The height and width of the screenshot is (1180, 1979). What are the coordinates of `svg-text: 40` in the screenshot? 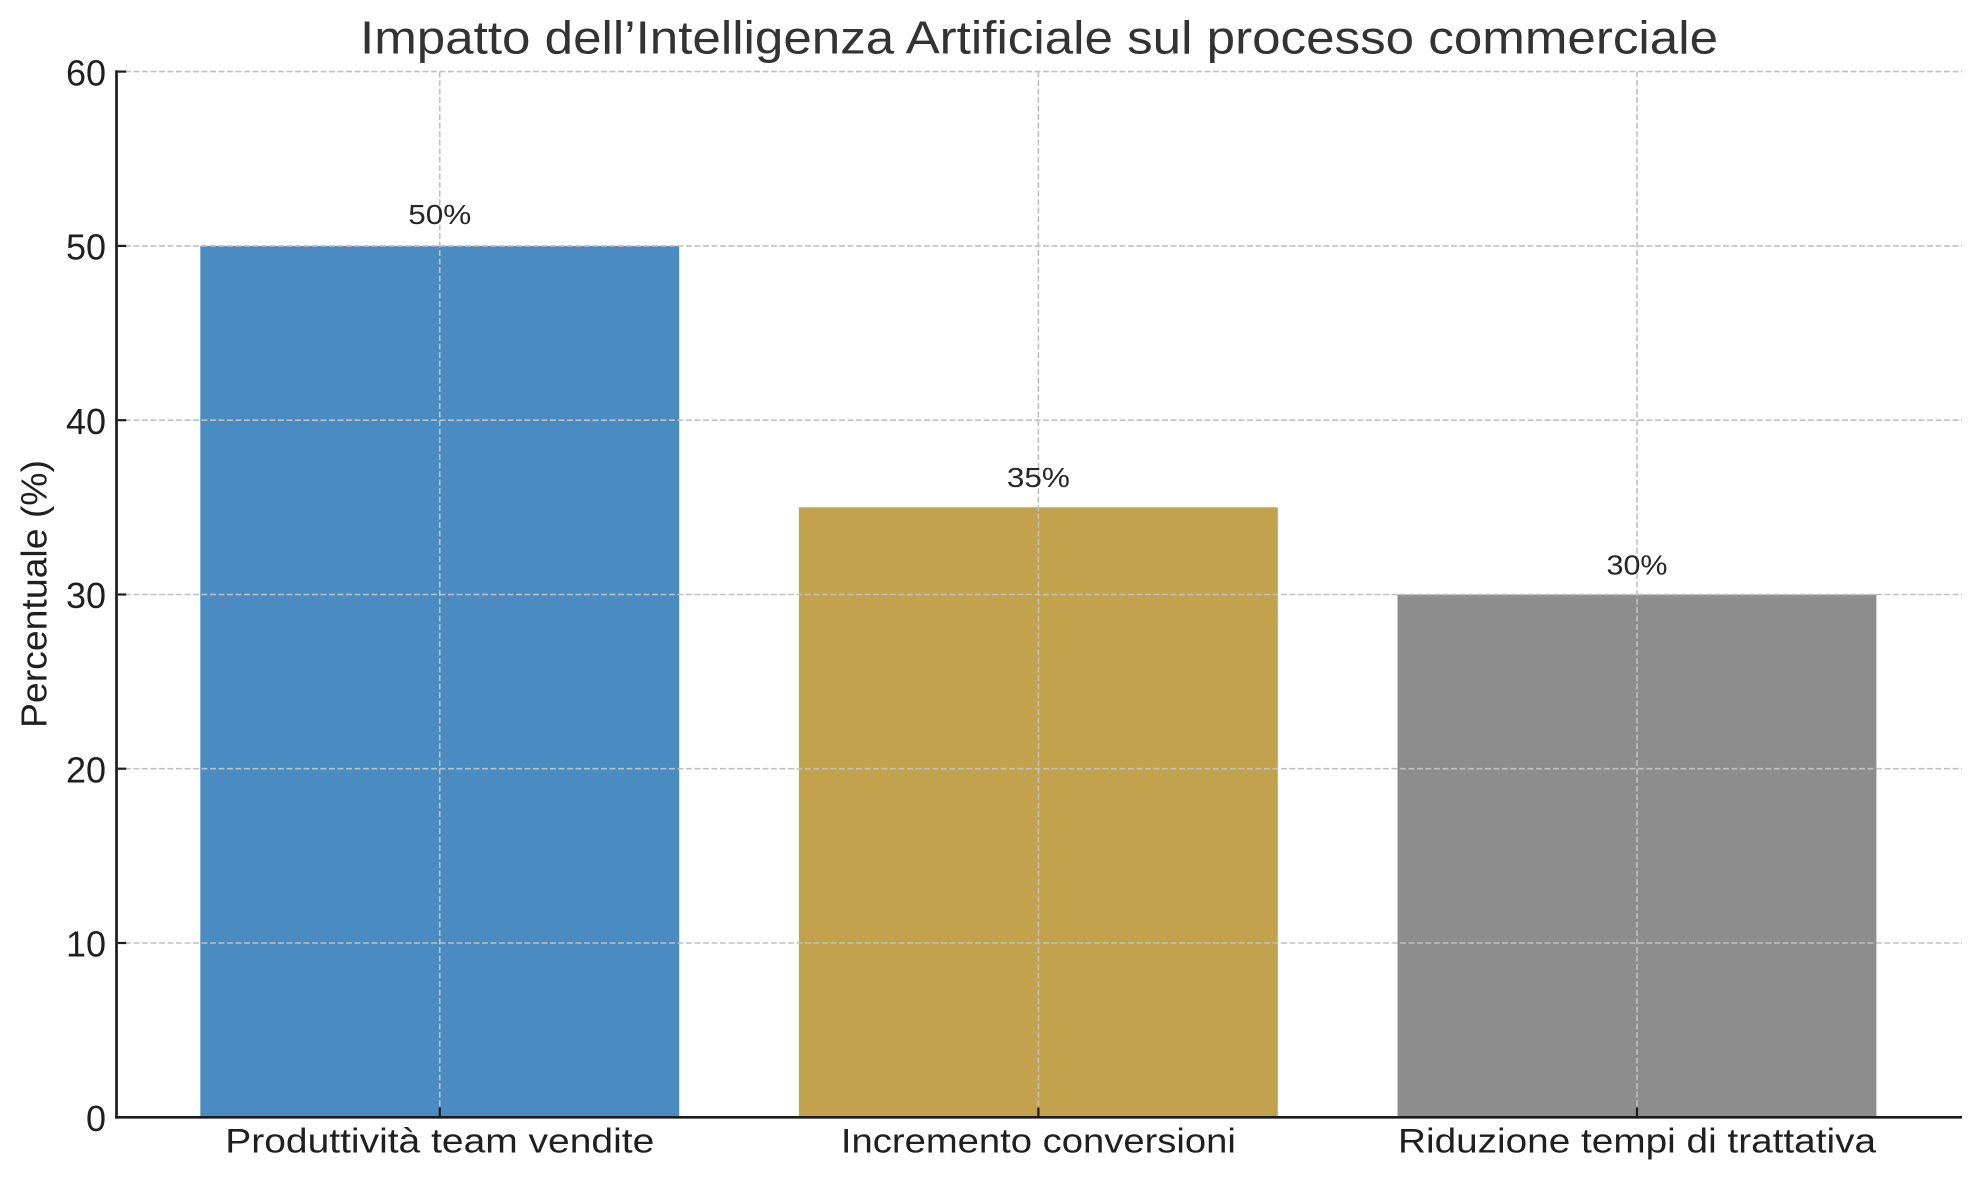 It's located at (86, 421).